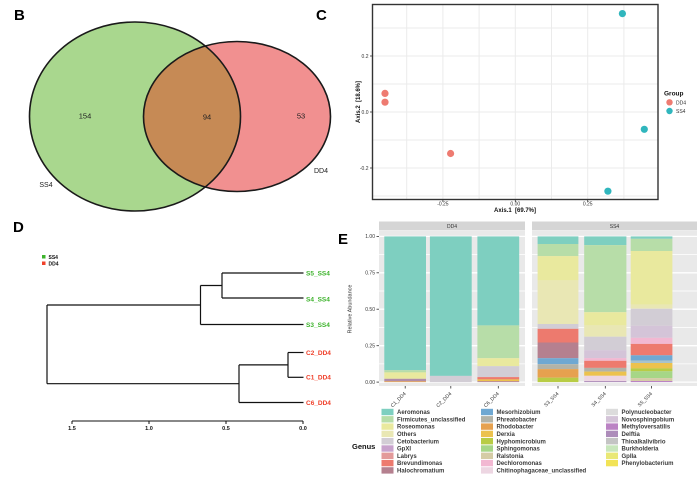  Describe the element at coordinates (318, 378) in the screenshot. I see `svg-text: C1_DD4` at that location.